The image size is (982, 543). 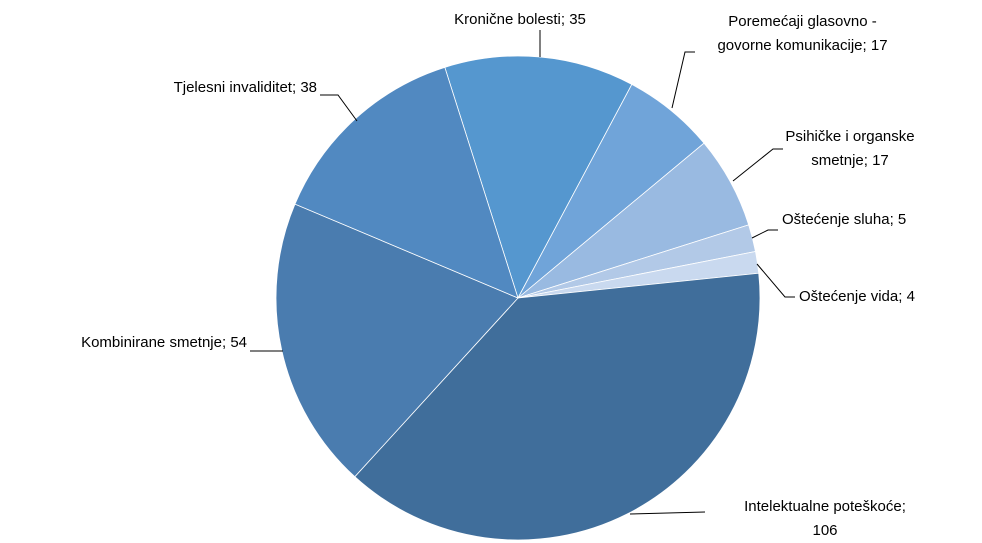 I want to click on value-label: 5, so click(x=902, y=219).